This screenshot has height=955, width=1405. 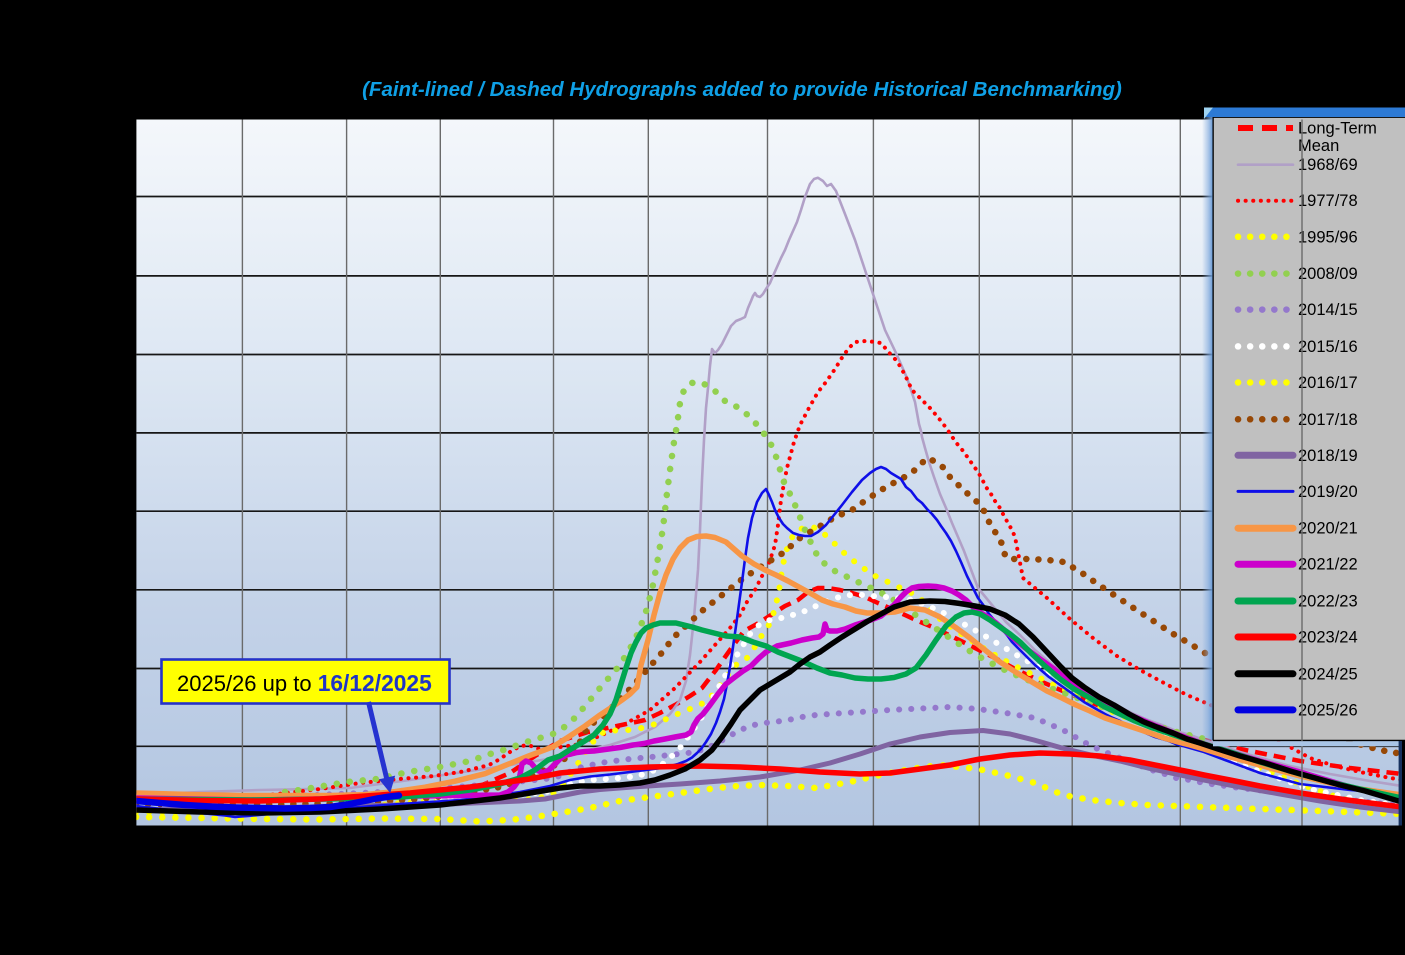 What do you see at coordinates (1328, 420) in the screenshot?
I see `svg-text: 2017/18` at bounding box center [1328, 420].